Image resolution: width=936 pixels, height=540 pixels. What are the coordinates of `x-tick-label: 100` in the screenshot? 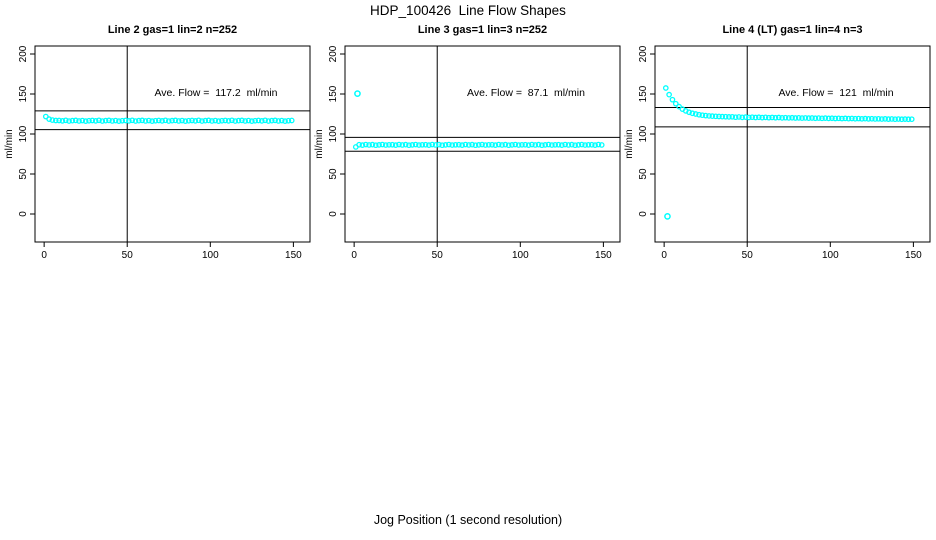 It's located at (830, 255).